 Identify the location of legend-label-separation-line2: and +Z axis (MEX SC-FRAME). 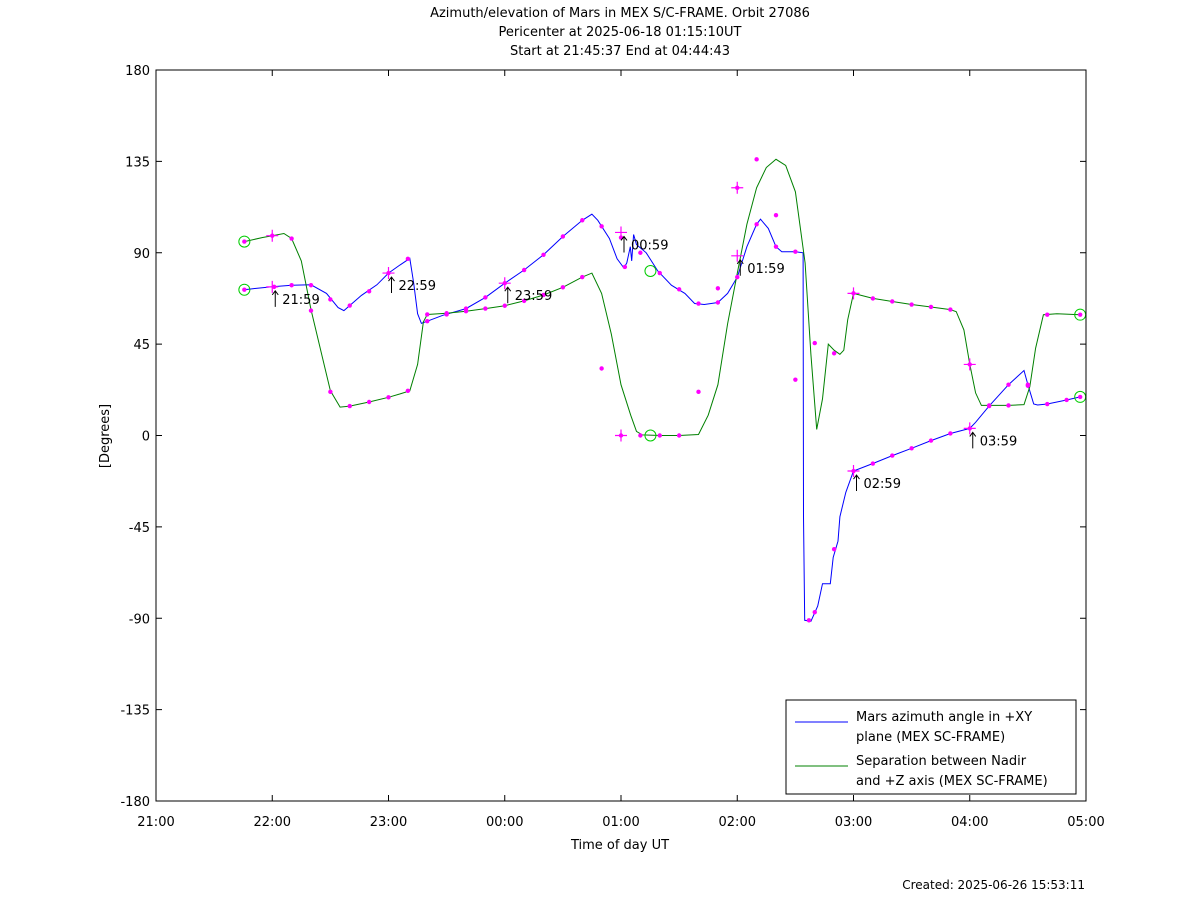
(952, 781).